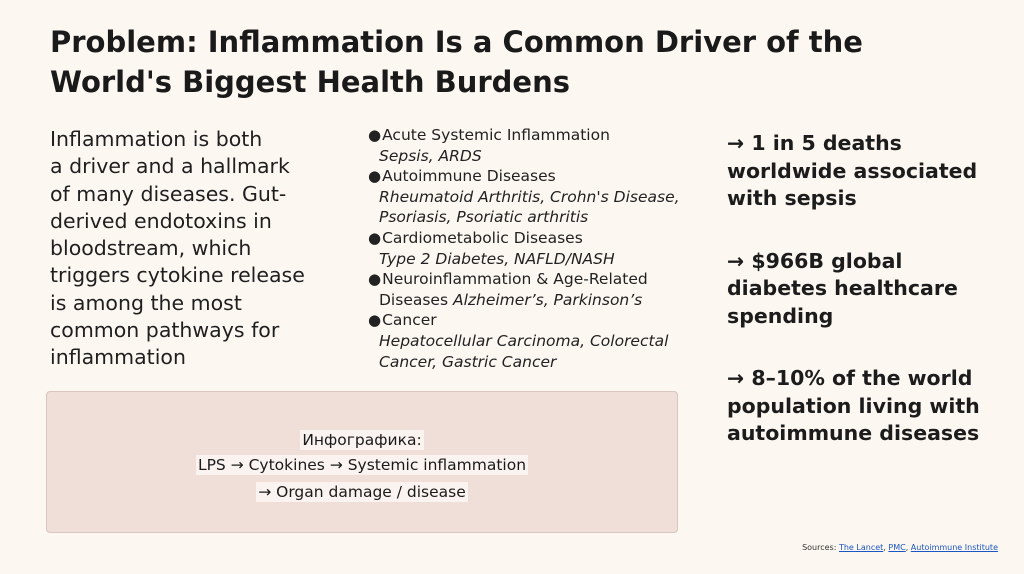  What do you see at coordinates (792, 198) in the screenshot?
I see `stat-line: with sepsis` at bounding box center [792, 198].